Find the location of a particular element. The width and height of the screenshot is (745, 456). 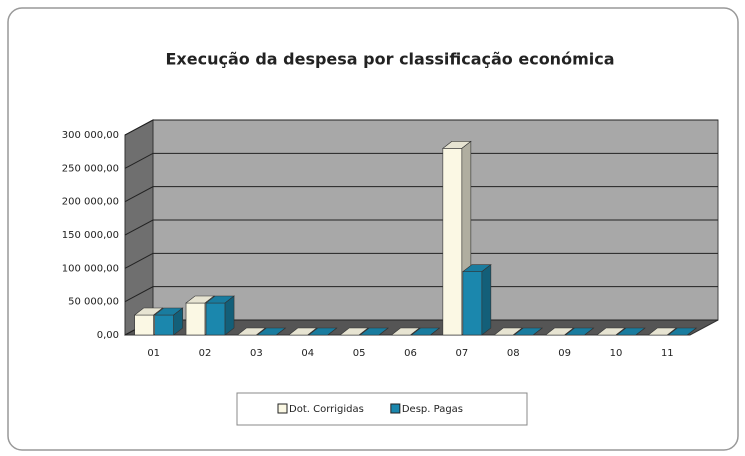

y-tick-label: 200 000,00 is located at coordinates (90, 202).